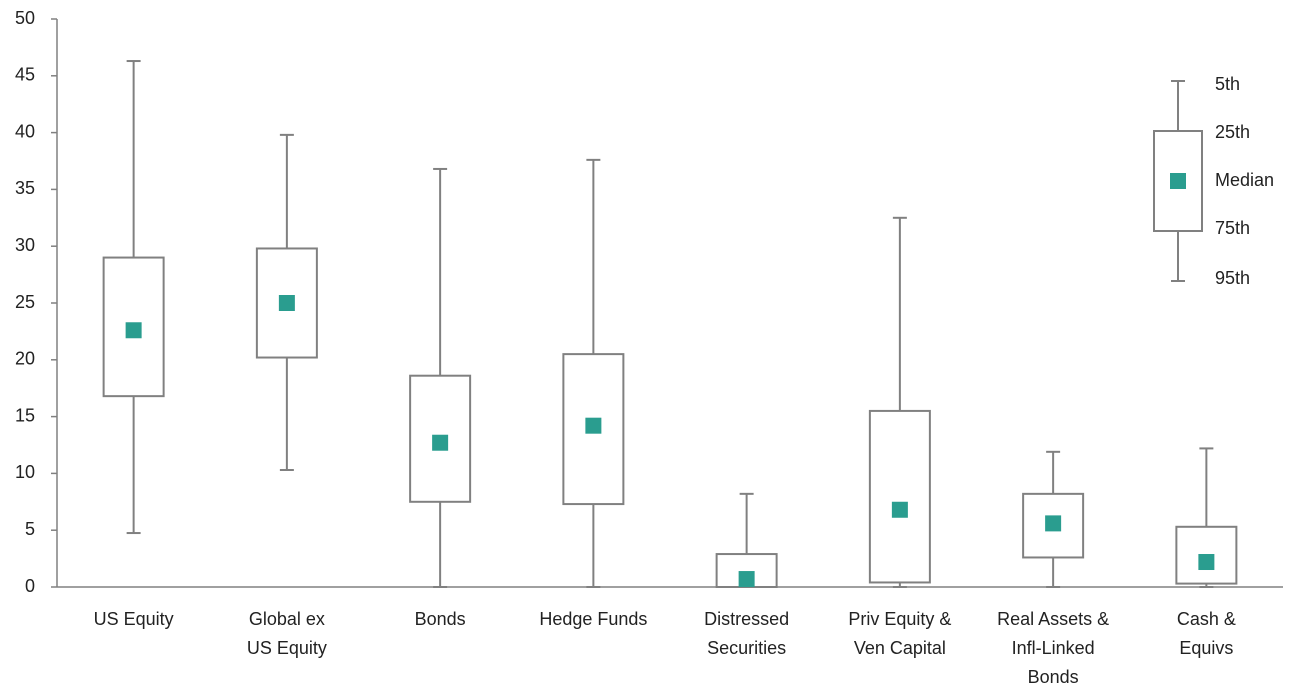 Image resolution: width=1300 pixels, height=692 pixels. I want to click on x-tick-label: Ven Capital, so click(900, 648).